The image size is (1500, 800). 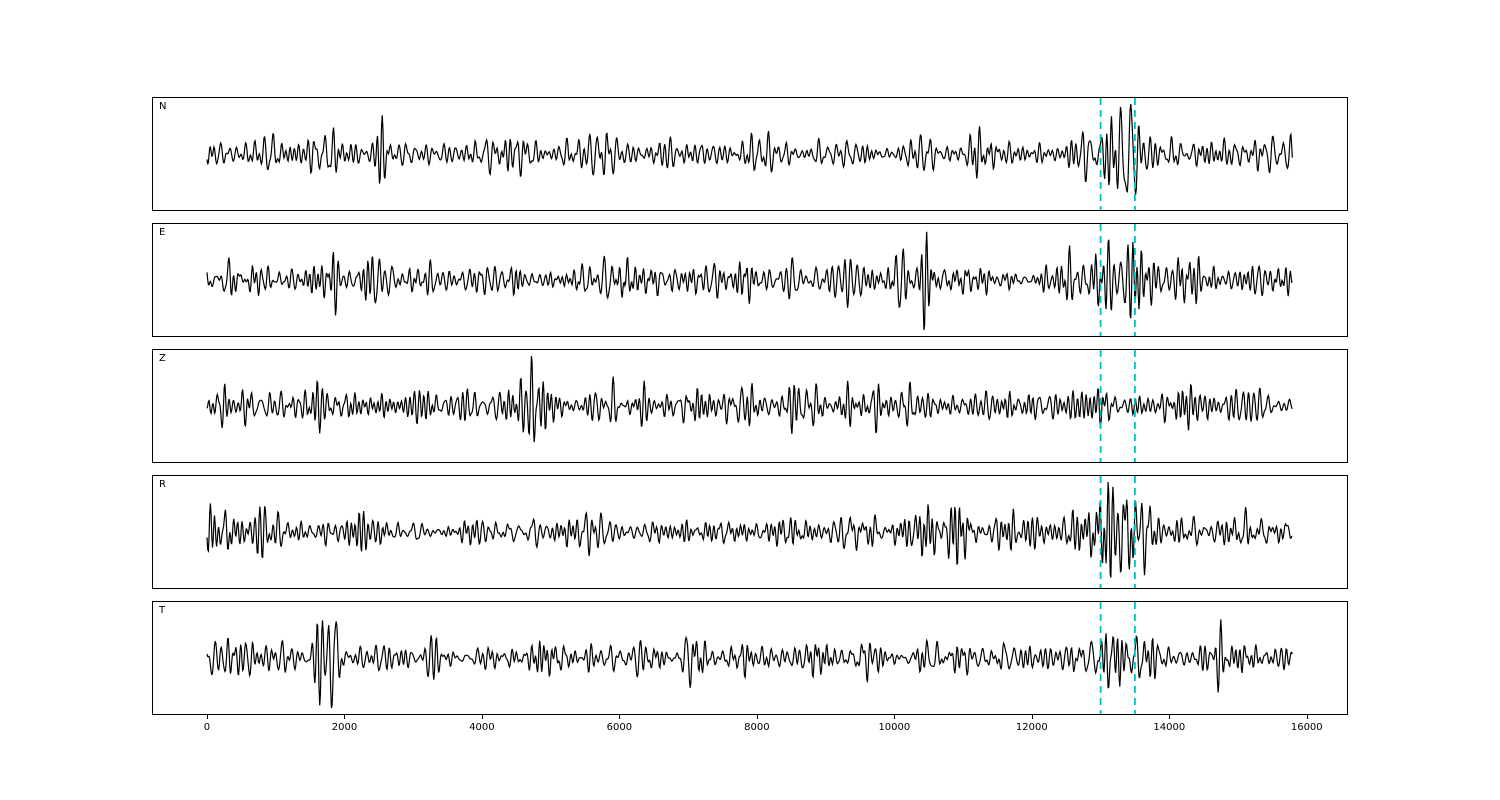 What do you see at coordinates (757, 727) in the screenshot?
I see `x-tick-label: 8000` at bounding box center [757, 727].